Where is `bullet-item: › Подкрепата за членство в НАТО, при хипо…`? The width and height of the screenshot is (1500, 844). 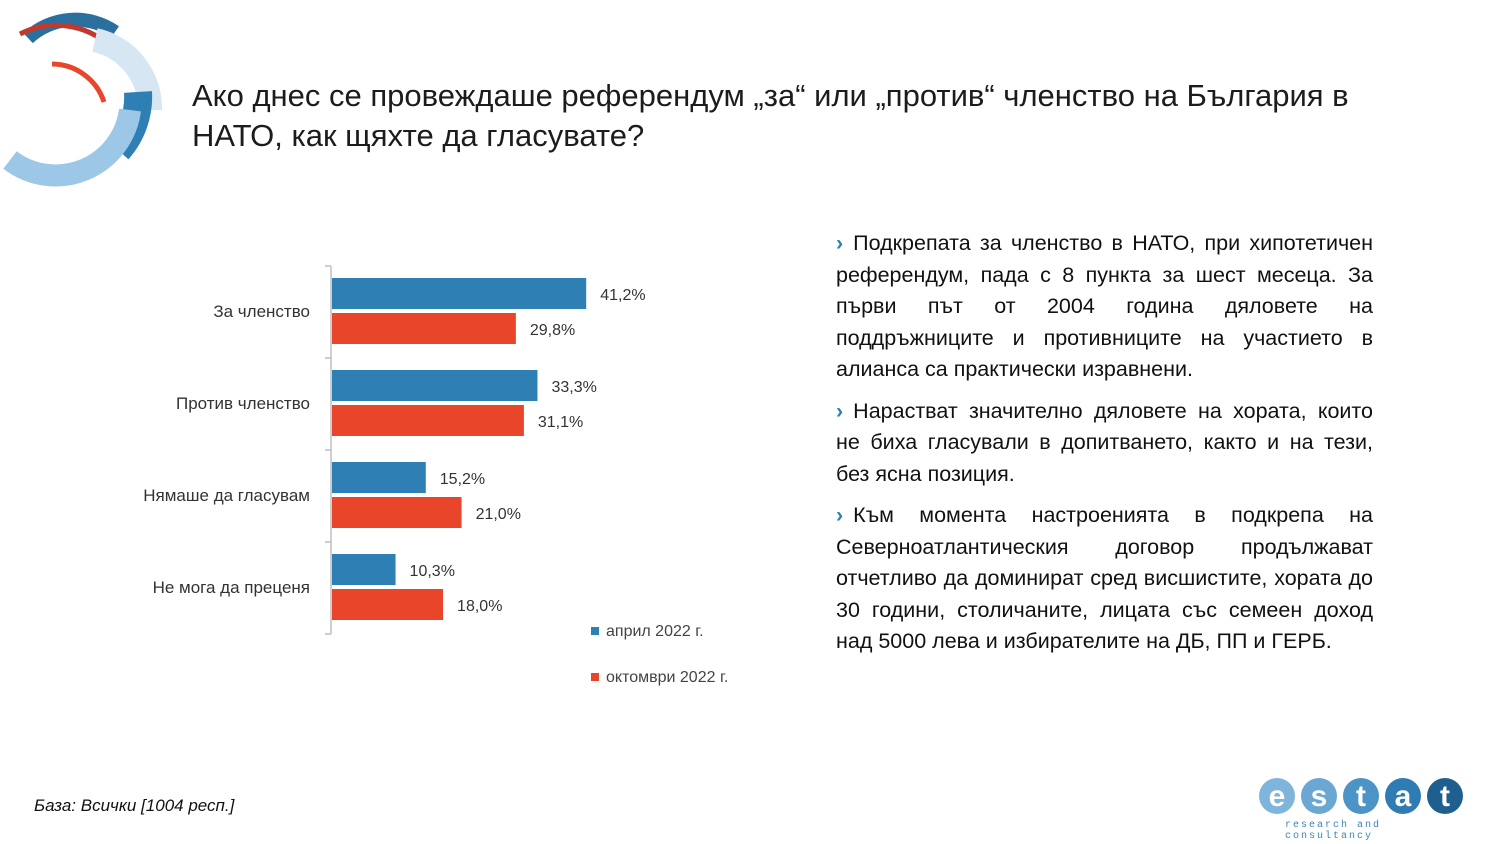
bullet-item: › Подкрепата за членство в НАТО, при хипо… is located at coordinates (1104, 307).